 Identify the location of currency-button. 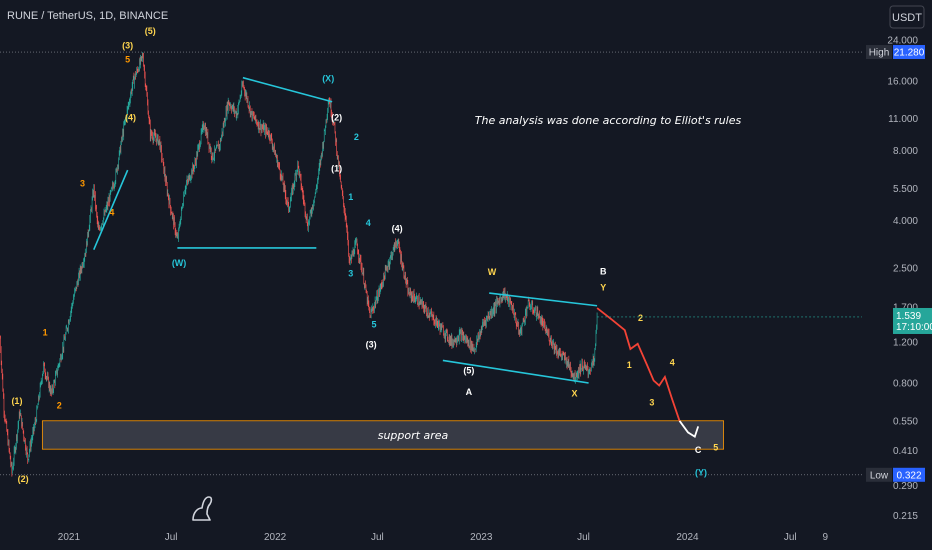
(907, 17).